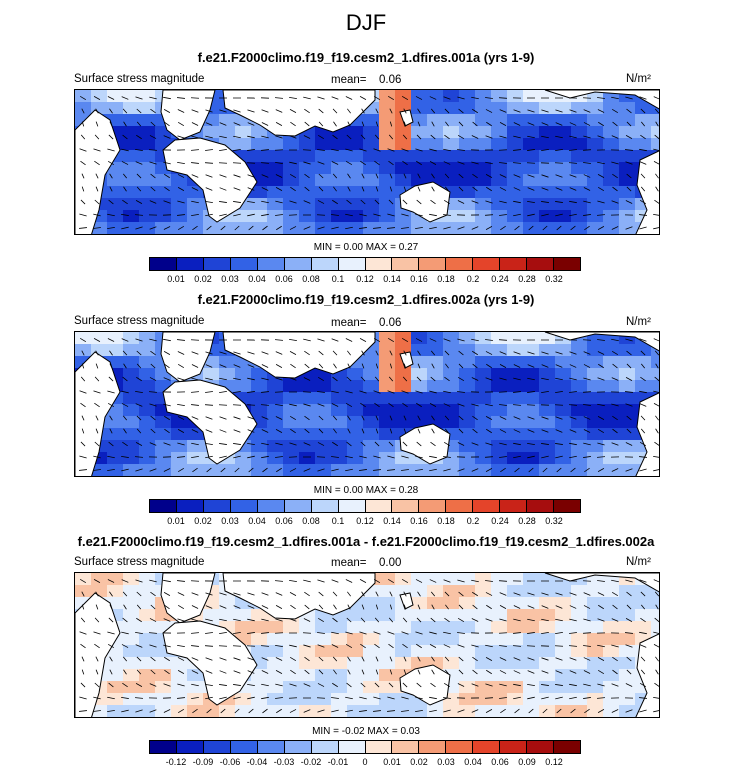 The width and height of the screenshot is (732, 771). Describe the element at coordinates (349, 80) in the screenshot. I see `panel-1-mean-label: mean=` at that location.